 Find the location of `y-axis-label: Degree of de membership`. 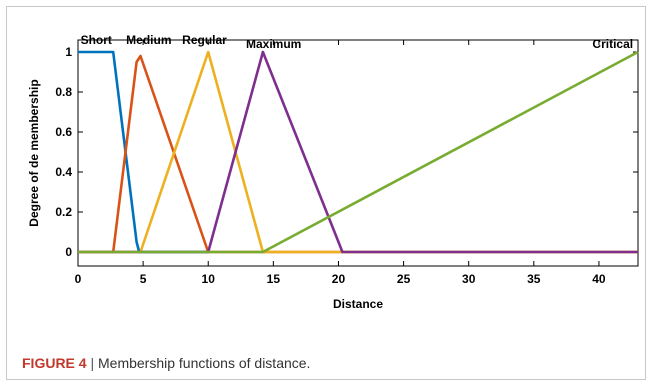

y-axis-label: Degree of de membership is located at coordinates (34, 152).